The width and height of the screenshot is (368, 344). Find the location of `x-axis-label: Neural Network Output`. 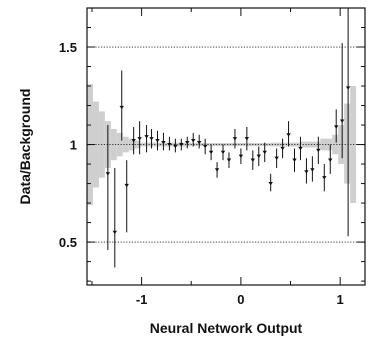

x-axis-label: Neural Network Output is located at coordinates (226, 328).